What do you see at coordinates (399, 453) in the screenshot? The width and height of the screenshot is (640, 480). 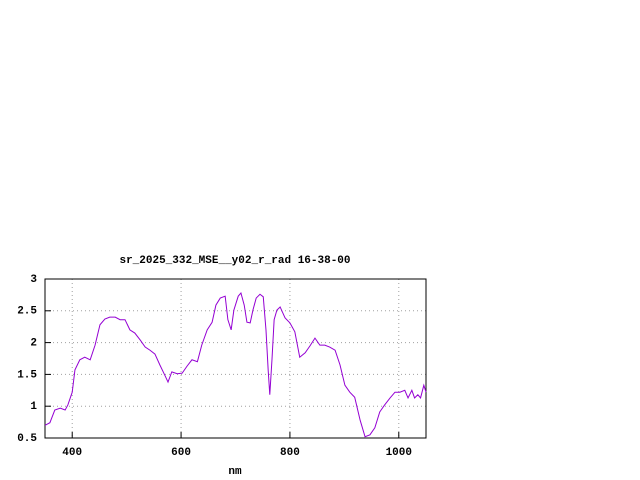 I see `x-tick-label: 1000` at bounding box center [399, 453].